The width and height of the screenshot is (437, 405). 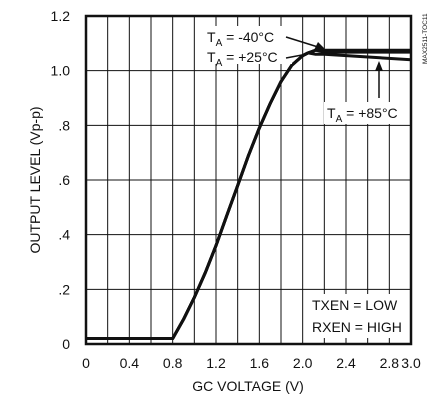 I want to click on annotation-t-plus25: TA = +25°C, so click(x=242, y=59).